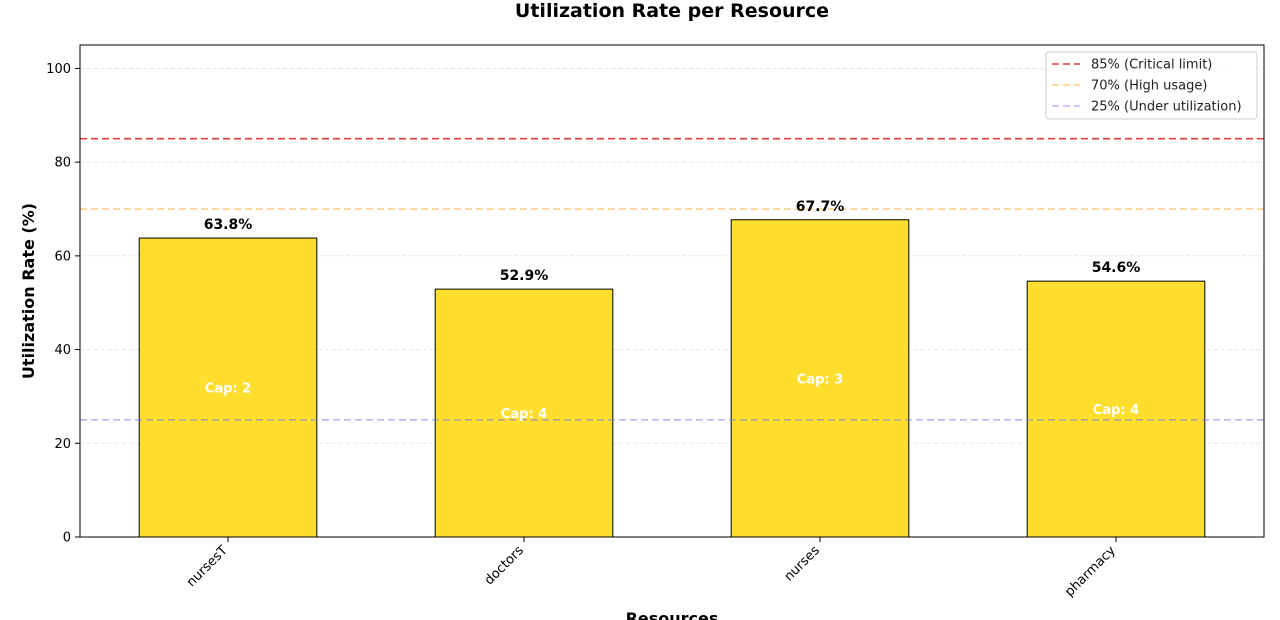  I want to click on legend-box, so click(1151, 85).